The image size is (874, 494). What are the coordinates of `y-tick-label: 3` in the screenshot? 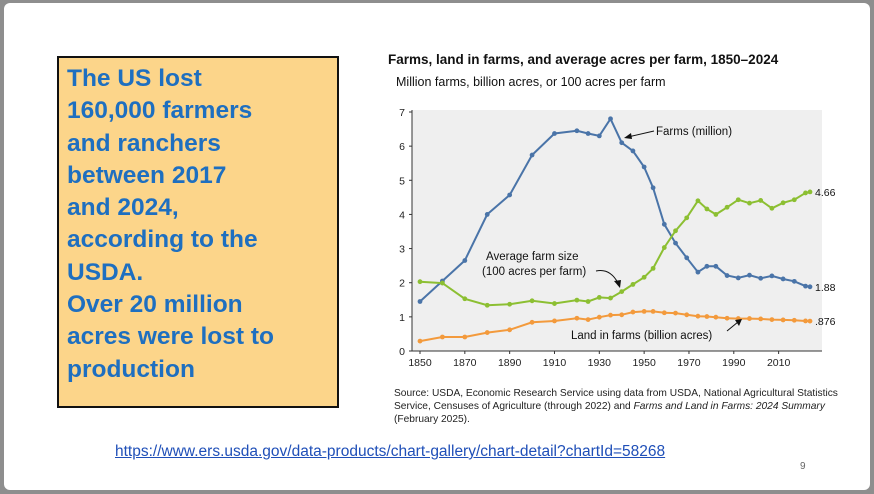 It's located at (402, 250).